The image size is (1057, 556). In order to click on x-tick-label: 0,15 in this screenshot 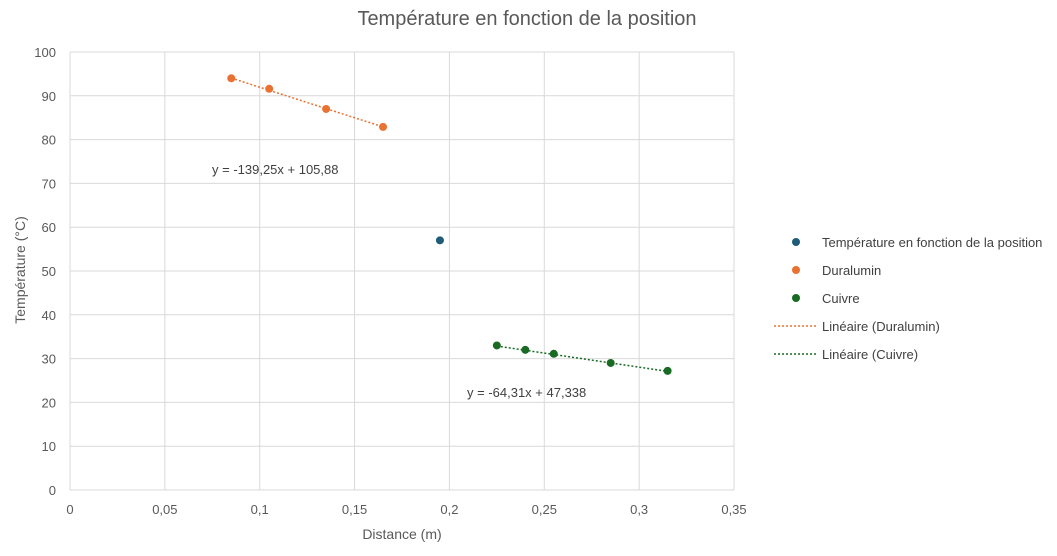, I will do `click(354, 509)`.